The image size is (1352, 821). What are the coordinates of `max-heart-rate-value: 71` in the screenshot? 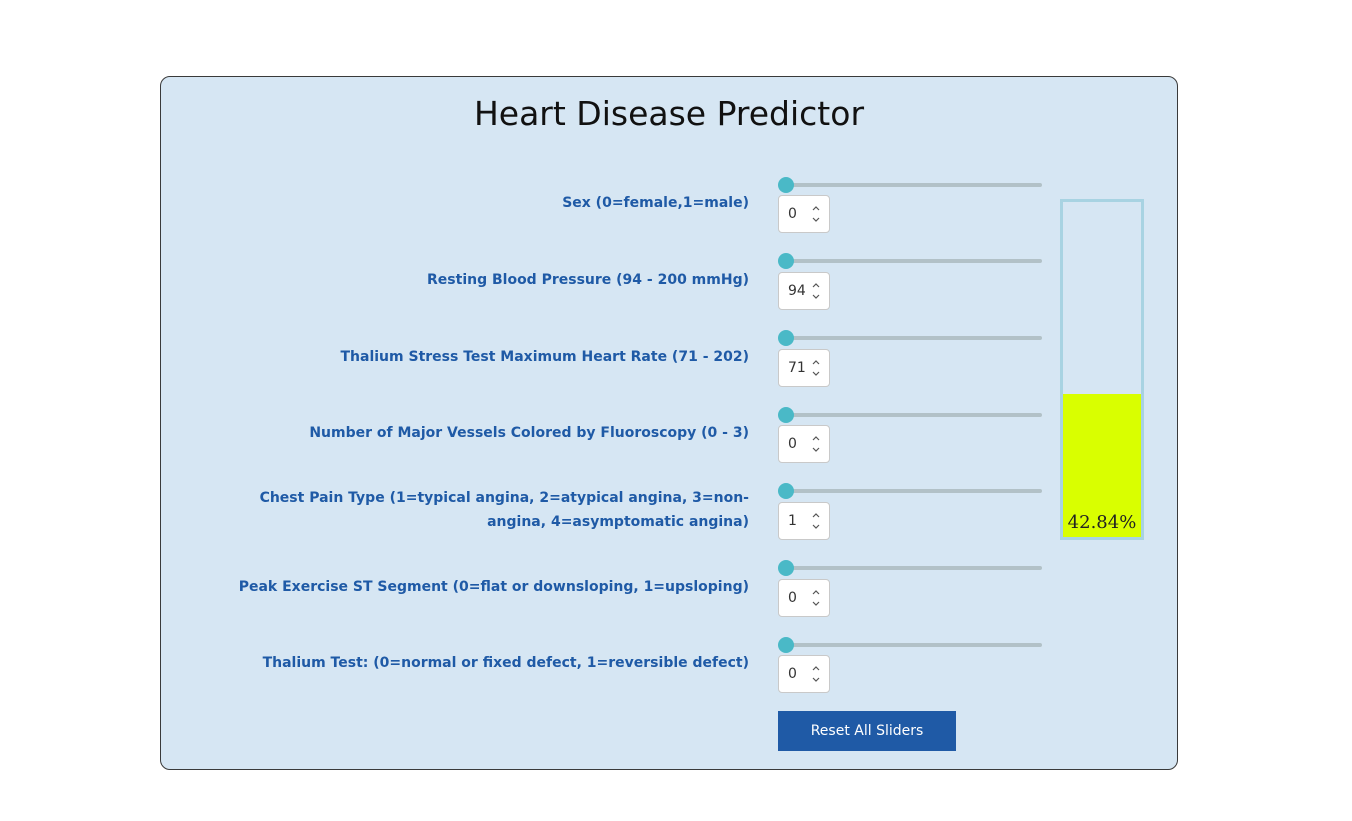 It's located at (797, 368).